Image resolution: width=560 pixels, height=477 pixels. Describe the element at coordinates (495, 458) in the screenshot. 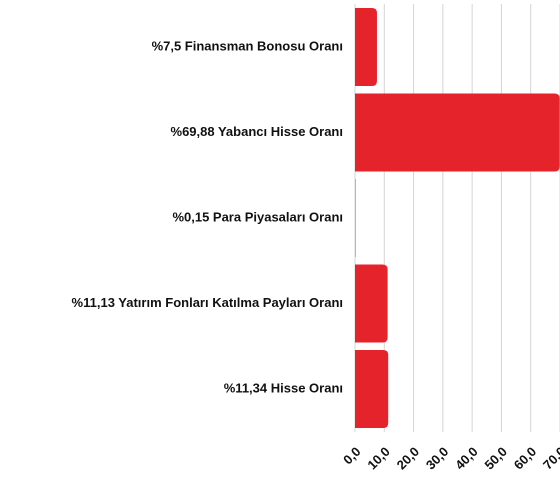

I see `x-tick-label: 50,0` at that location.